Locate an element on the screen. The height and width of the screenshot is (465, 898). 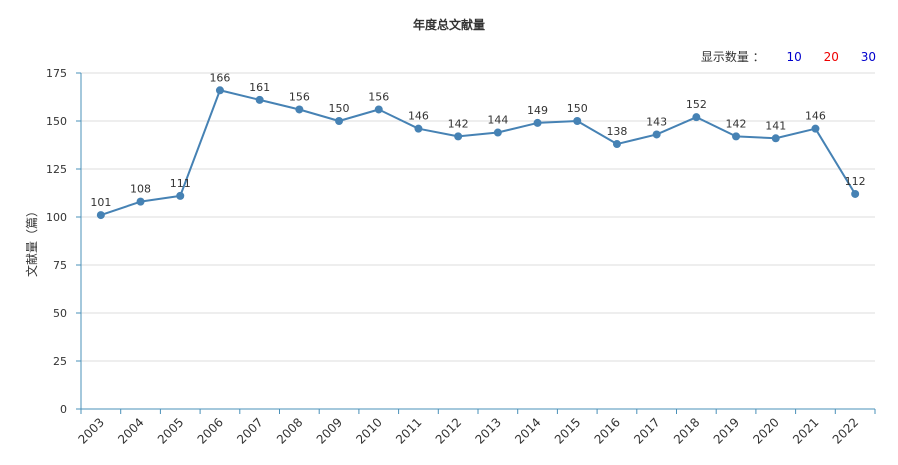
x-axis-tick-label: 2011 is located at coordinates (408, 430).